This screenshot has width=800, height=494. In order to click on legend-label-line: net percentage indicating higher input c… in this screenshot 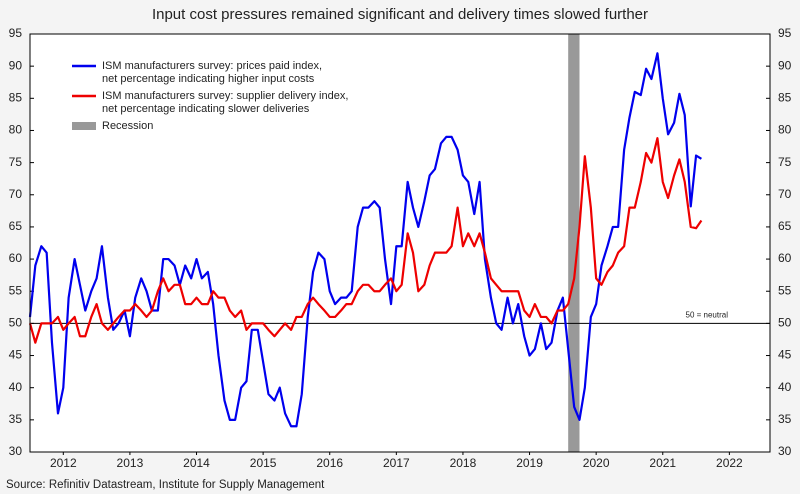, I will do `click(208, 79)`.